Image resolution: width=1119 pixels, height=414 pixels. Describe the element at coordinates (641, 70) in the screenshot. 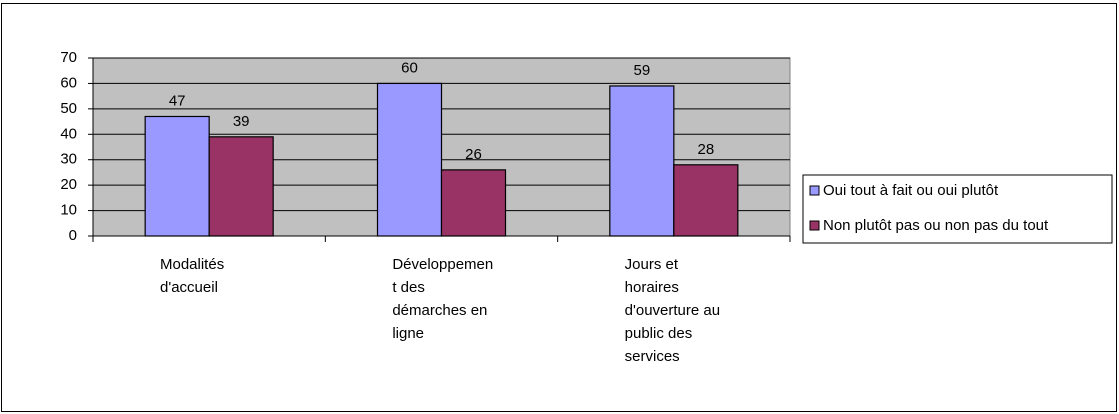

I see `value-label: 59` at that location.